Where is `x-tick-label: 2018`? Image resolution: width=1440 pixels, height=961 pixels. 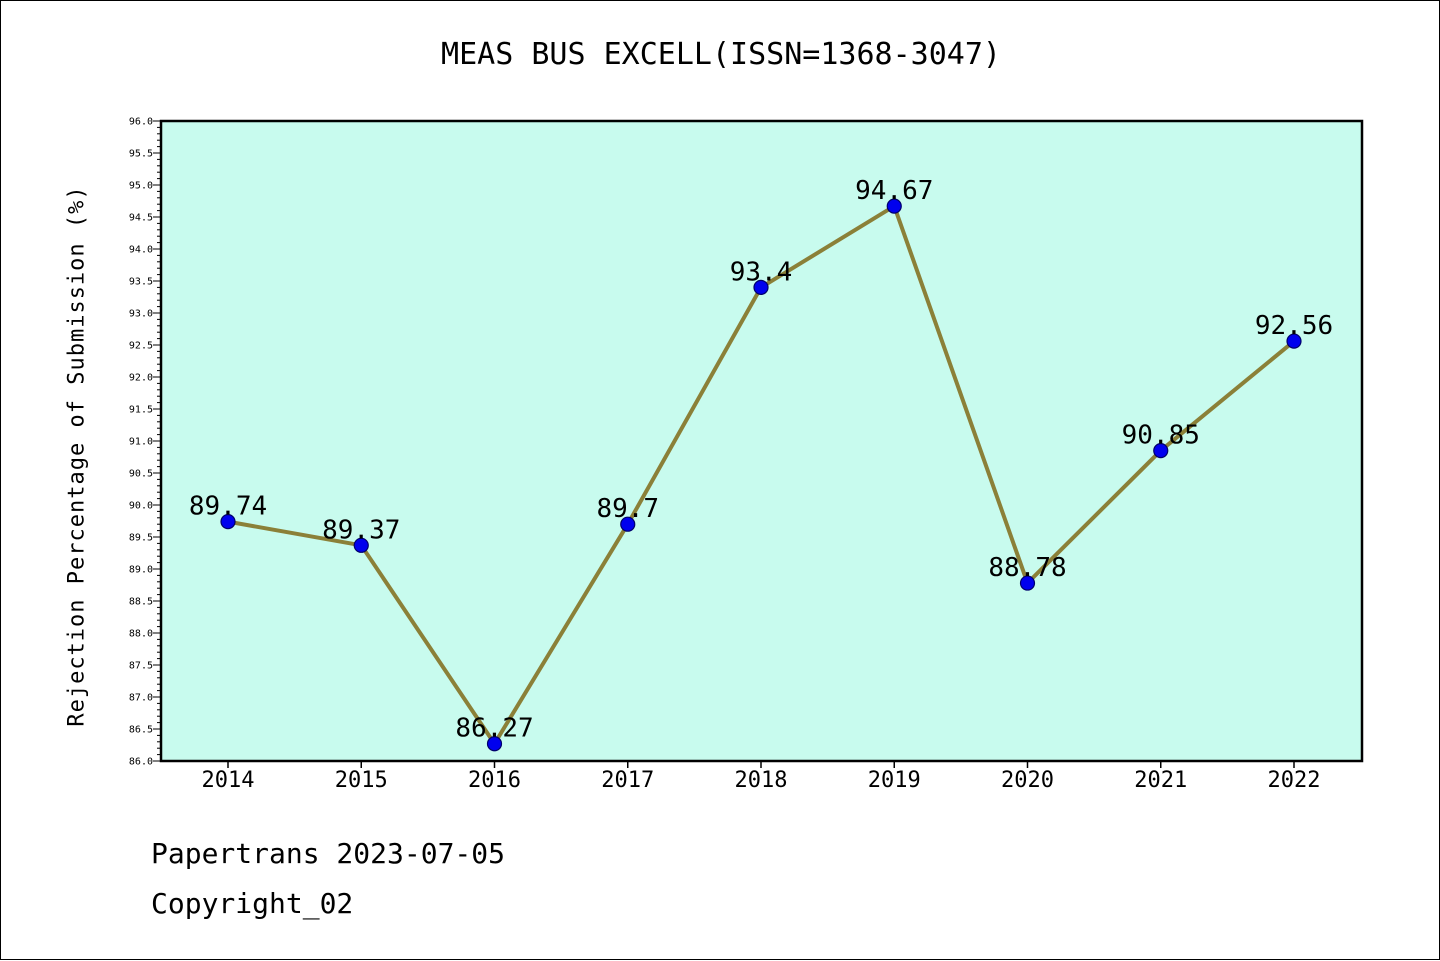 x-tick-label: 2018 is located at coordinates (761, 780).